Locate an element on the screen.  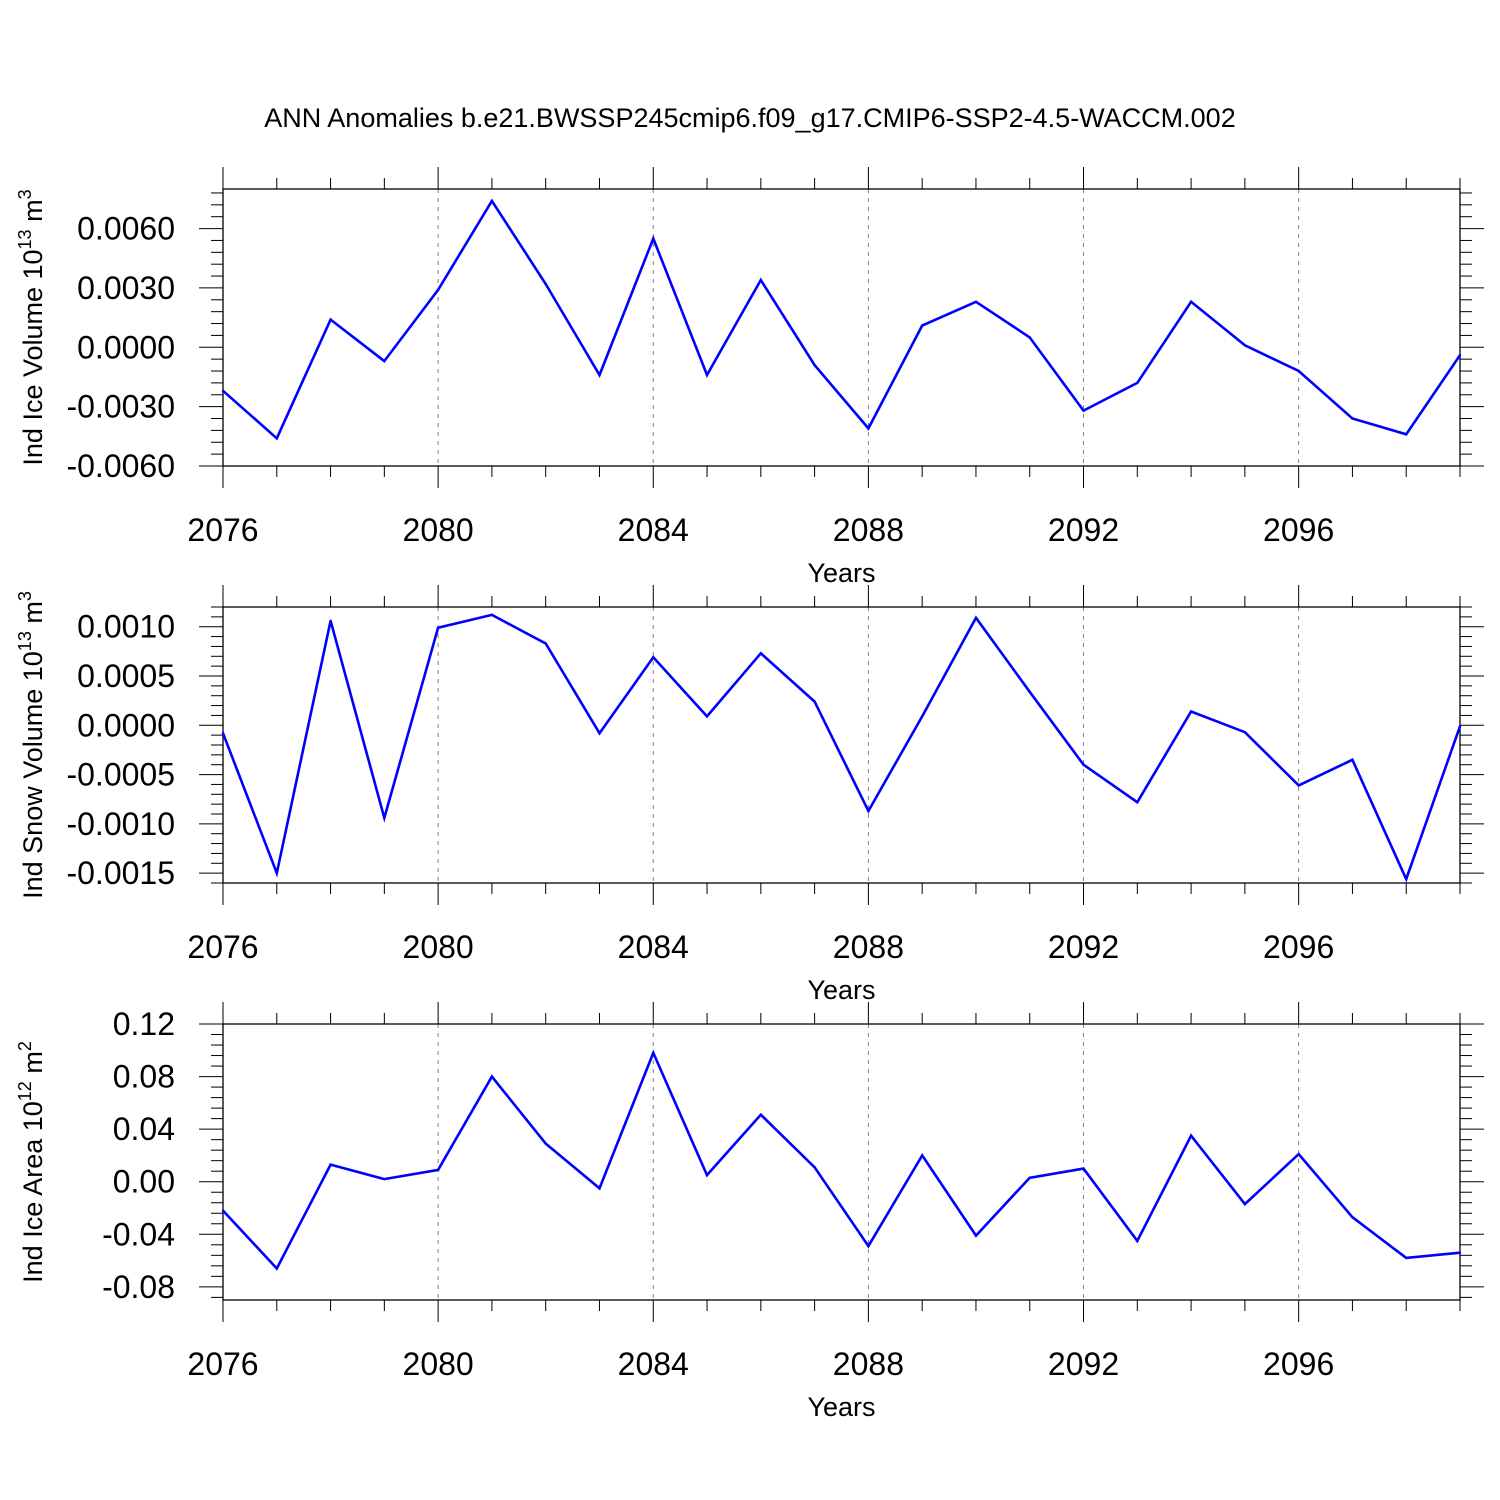
y-tick-label: -0.04 is located at coordinates (138, 1234).